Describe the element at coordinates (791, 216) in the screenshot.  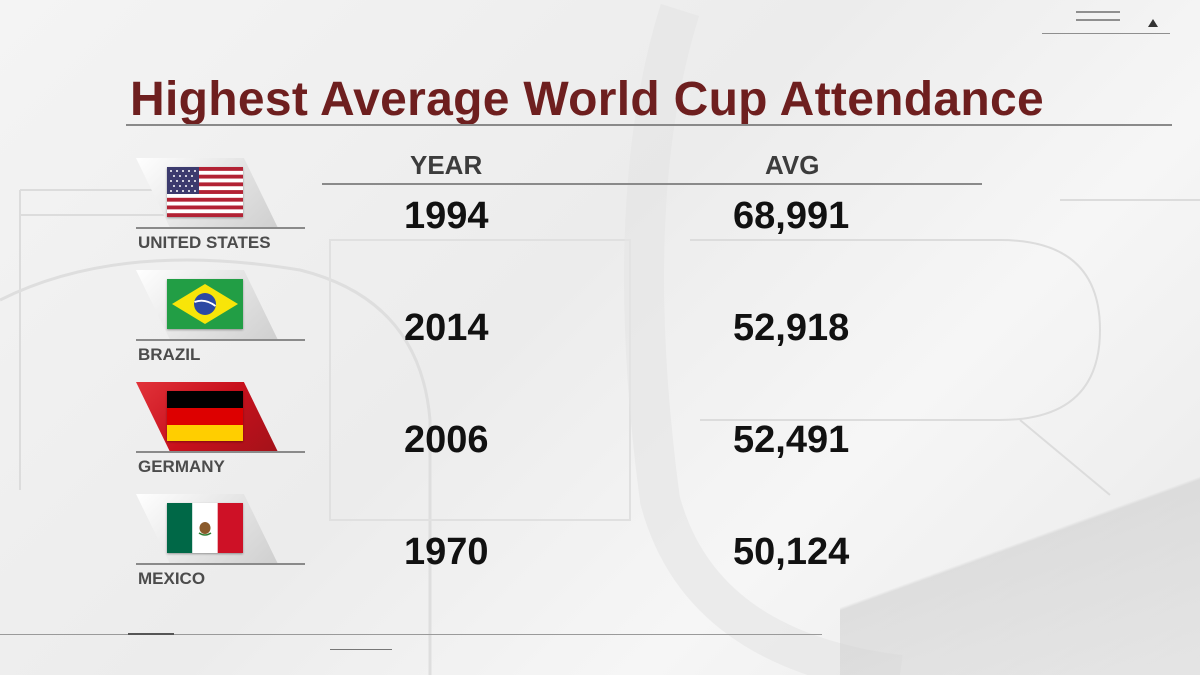
I see `avg-value: 68,991` at that location.